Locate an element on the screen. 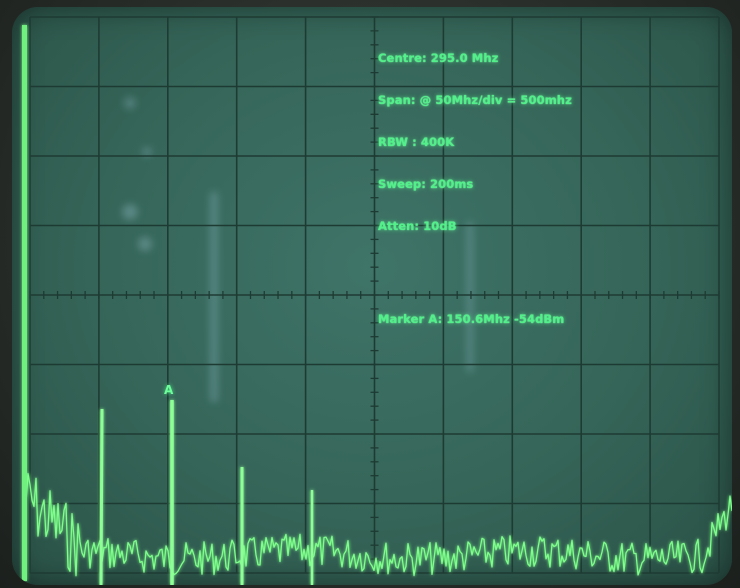  rbw-setting: RBW : 400K is located at coordinates (416, 142).